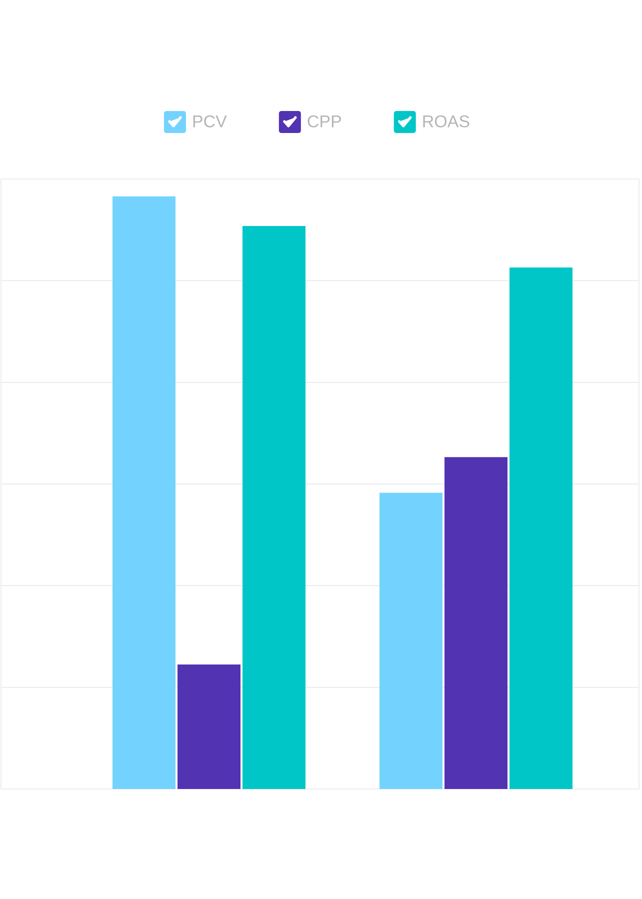 This screenshot has width=642, height=899. Describe the element at coordinates (324, 121) in the screenshot. I see `legend-label: CPP` at that location.